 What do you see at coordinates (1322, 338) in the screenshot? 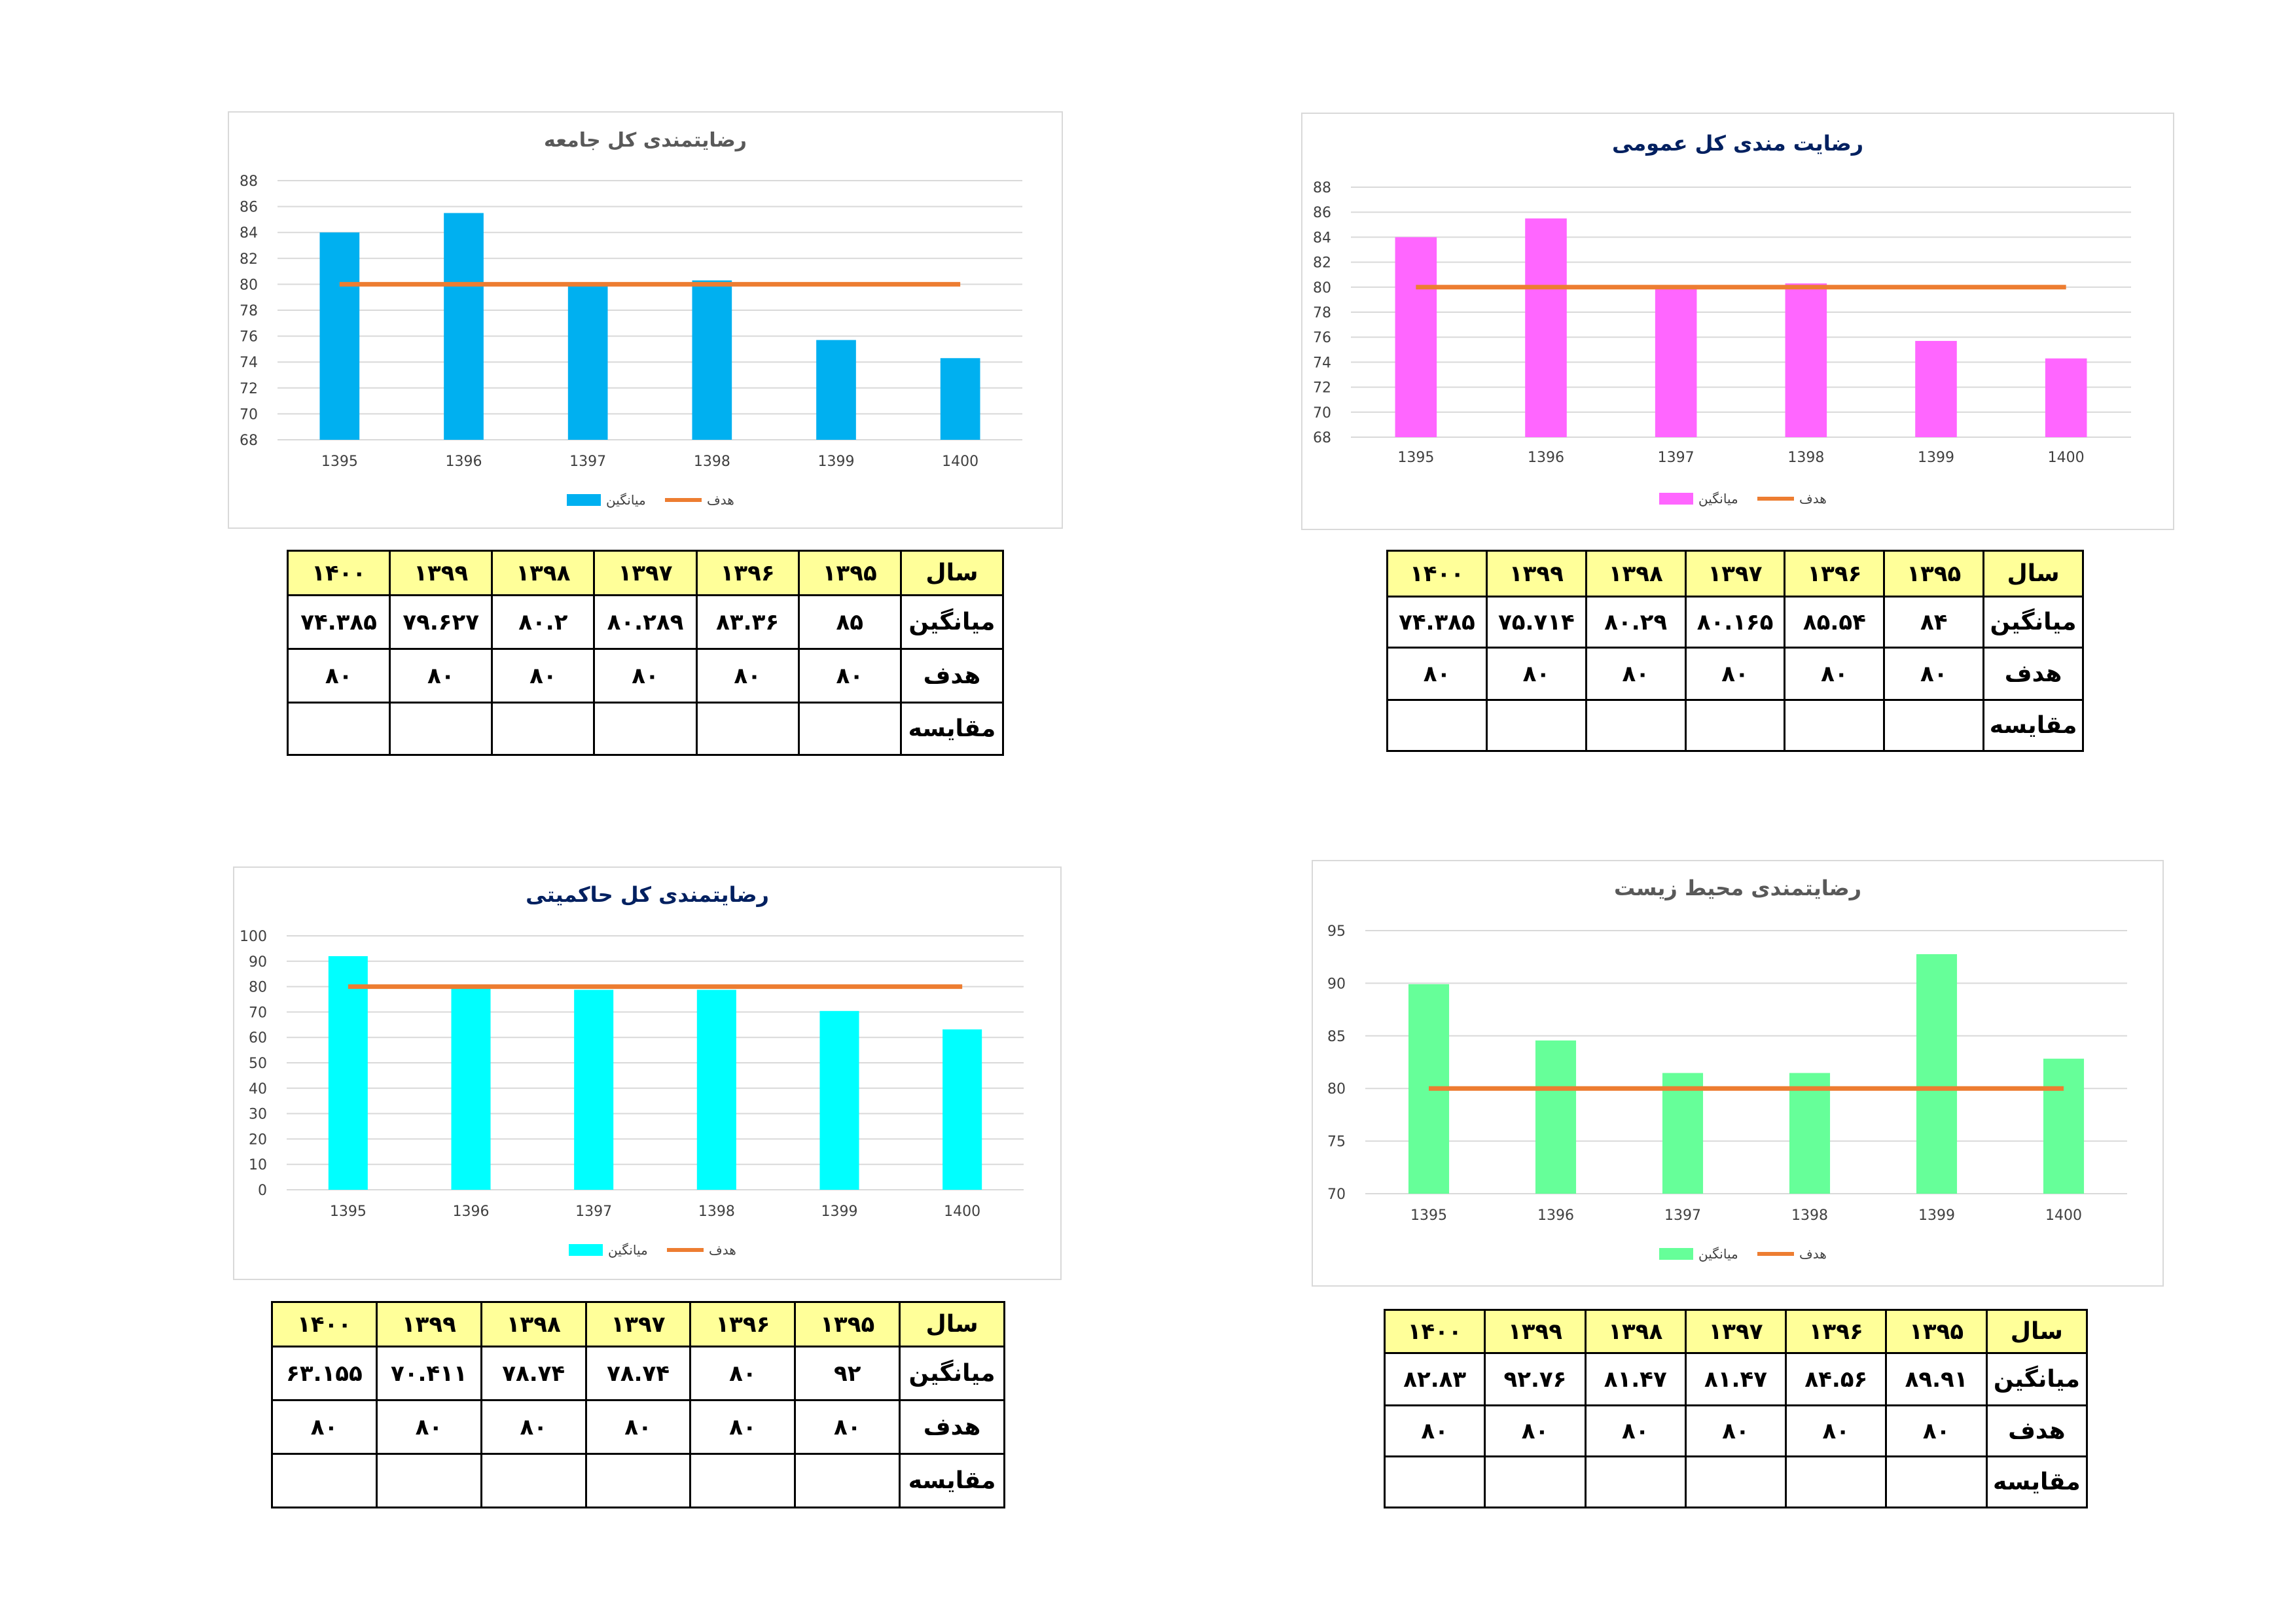
I see `y-tick-label: 76` at bounding box center [1322, 338].